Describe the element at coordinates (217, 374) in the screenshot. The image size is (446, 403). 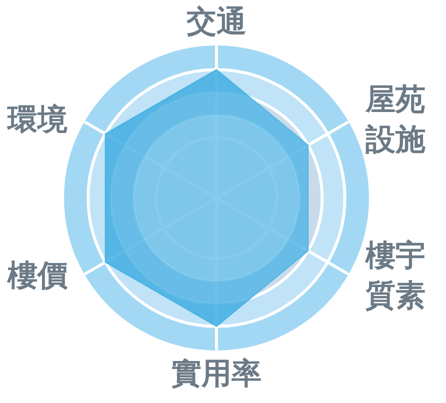
I see `spoke-label: 實用率` at that location.